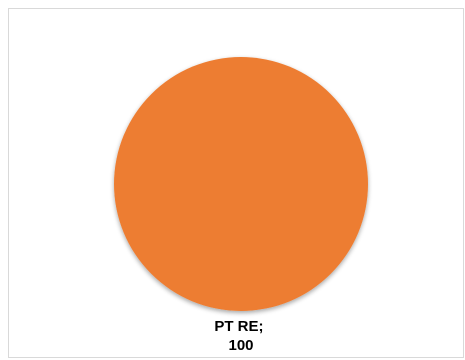 The image size is (465, 360). I want to click on data-label-category: PT RE;, so click(238, 326).